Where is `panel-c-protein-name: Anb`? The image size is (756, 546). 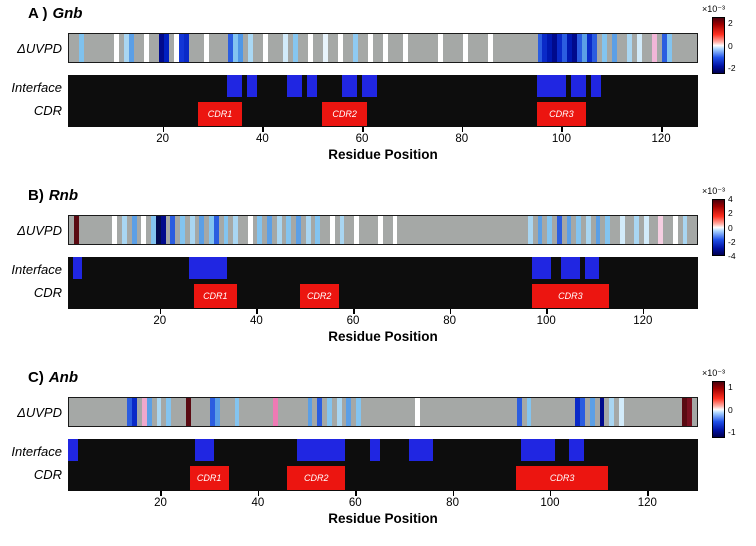
panel-c-protein-name: Anb is located at coordinates (63, 377).